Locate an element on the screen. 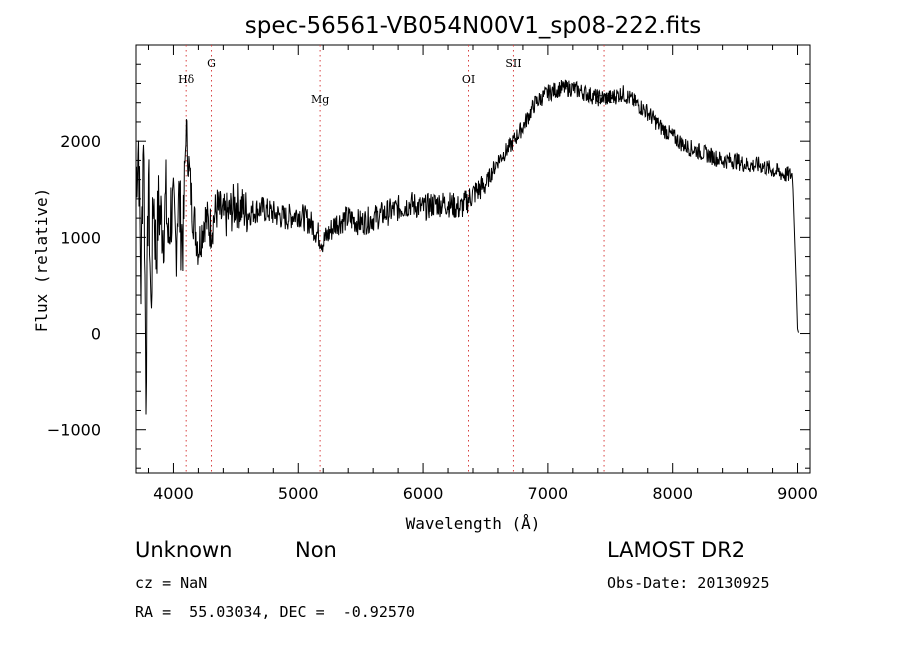  spectral-line-label: Mg is located at coordinates (320, 99).